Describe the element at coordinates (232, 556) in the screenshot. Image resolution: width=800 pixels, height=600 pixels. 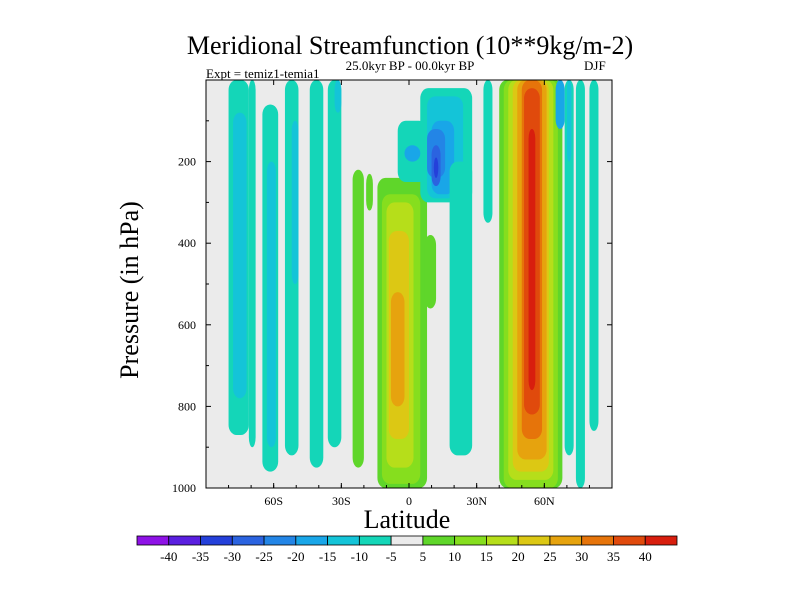
I see `colorbar-label: -30` at that location.